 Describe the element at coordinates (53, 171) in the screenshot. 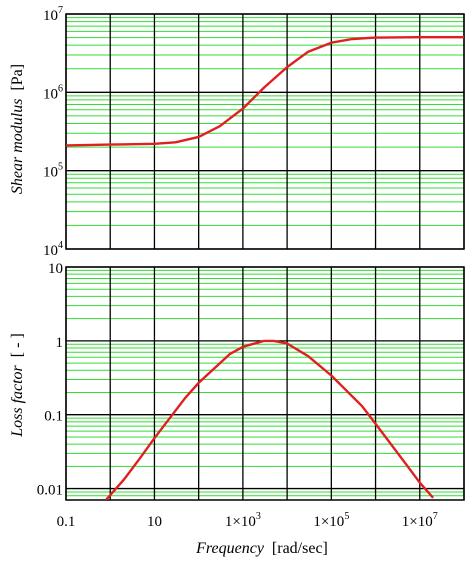

I see `shear-modulus-y-tick-label: 10⁵` at that location.